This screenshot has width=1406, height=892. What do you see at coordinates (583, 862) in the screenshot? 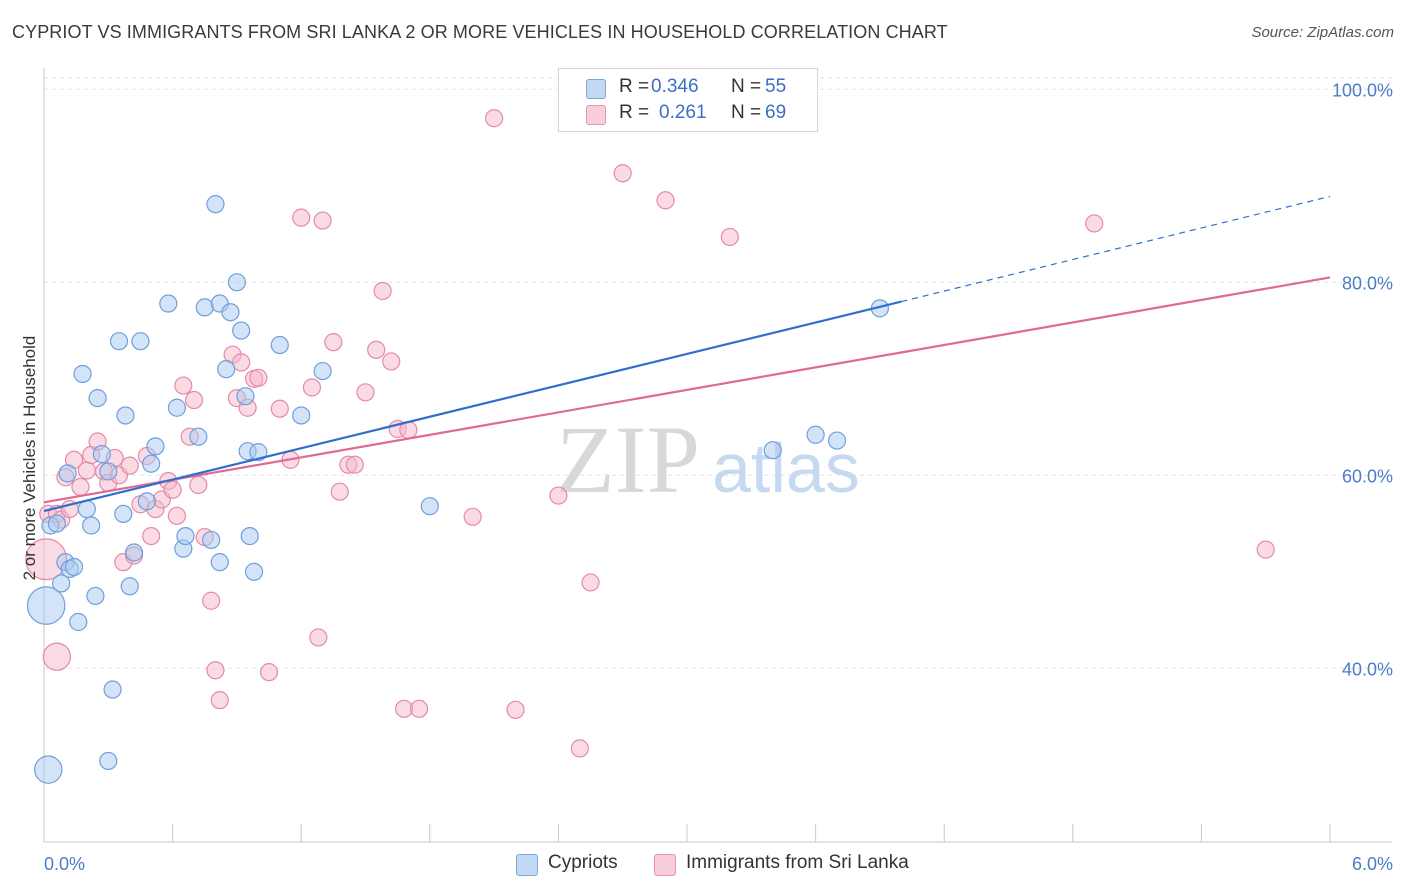
I see `bottom-legend-label-cypriots: Cypriots` at bounding box center [583, 862].